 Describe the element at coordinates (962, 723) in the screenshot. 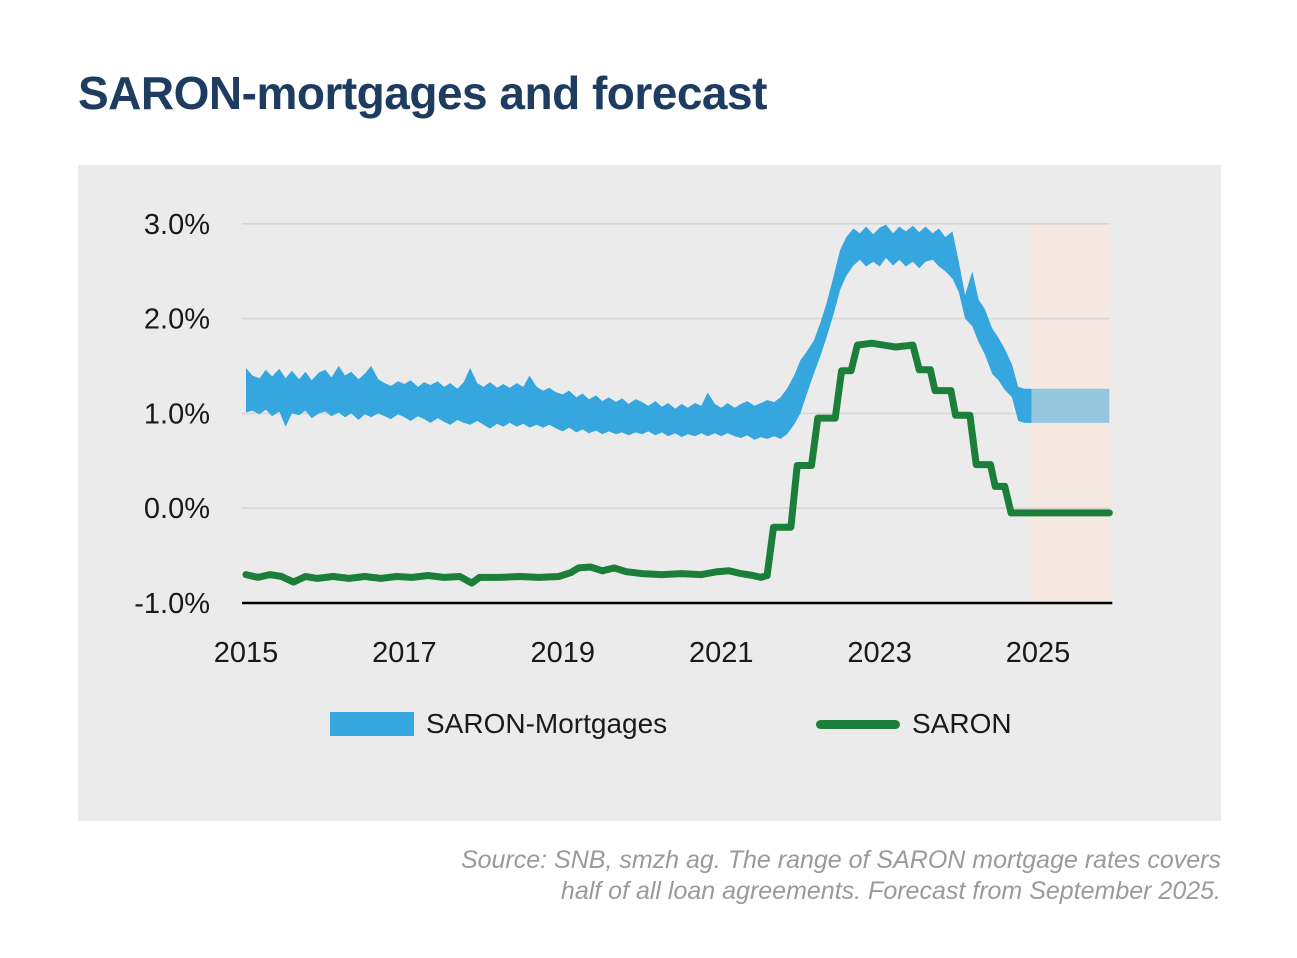

I see `legend-label-saron: SARON` at that location.